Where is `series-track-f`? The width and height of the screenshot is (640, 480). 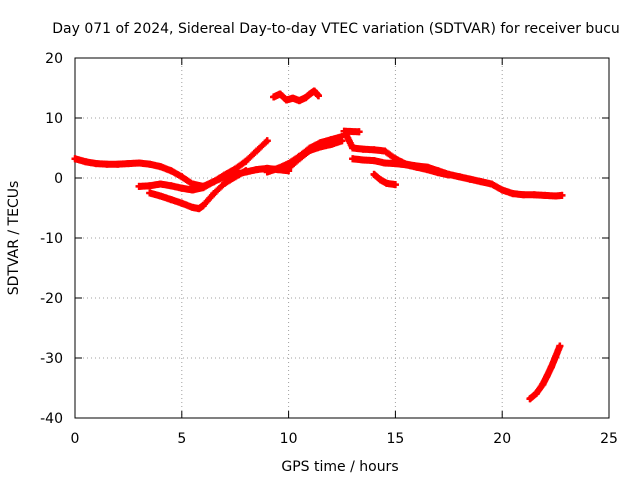
series-track-f is located at coordinates (296, 96).